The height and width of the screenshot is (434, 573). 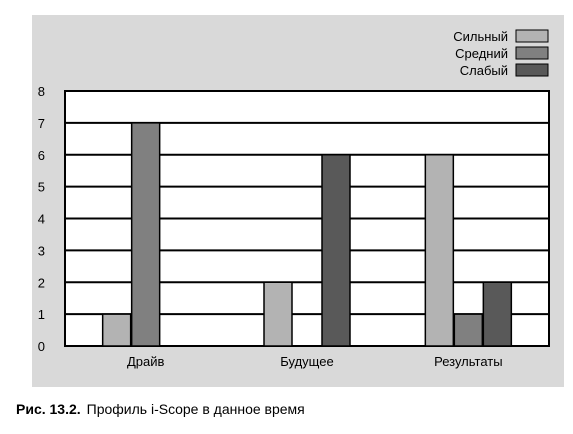 What do you see at coordinates (146, 361) in the screenshot?
I see `x-tick-label: Драйв` at bounding box center [146, 361].